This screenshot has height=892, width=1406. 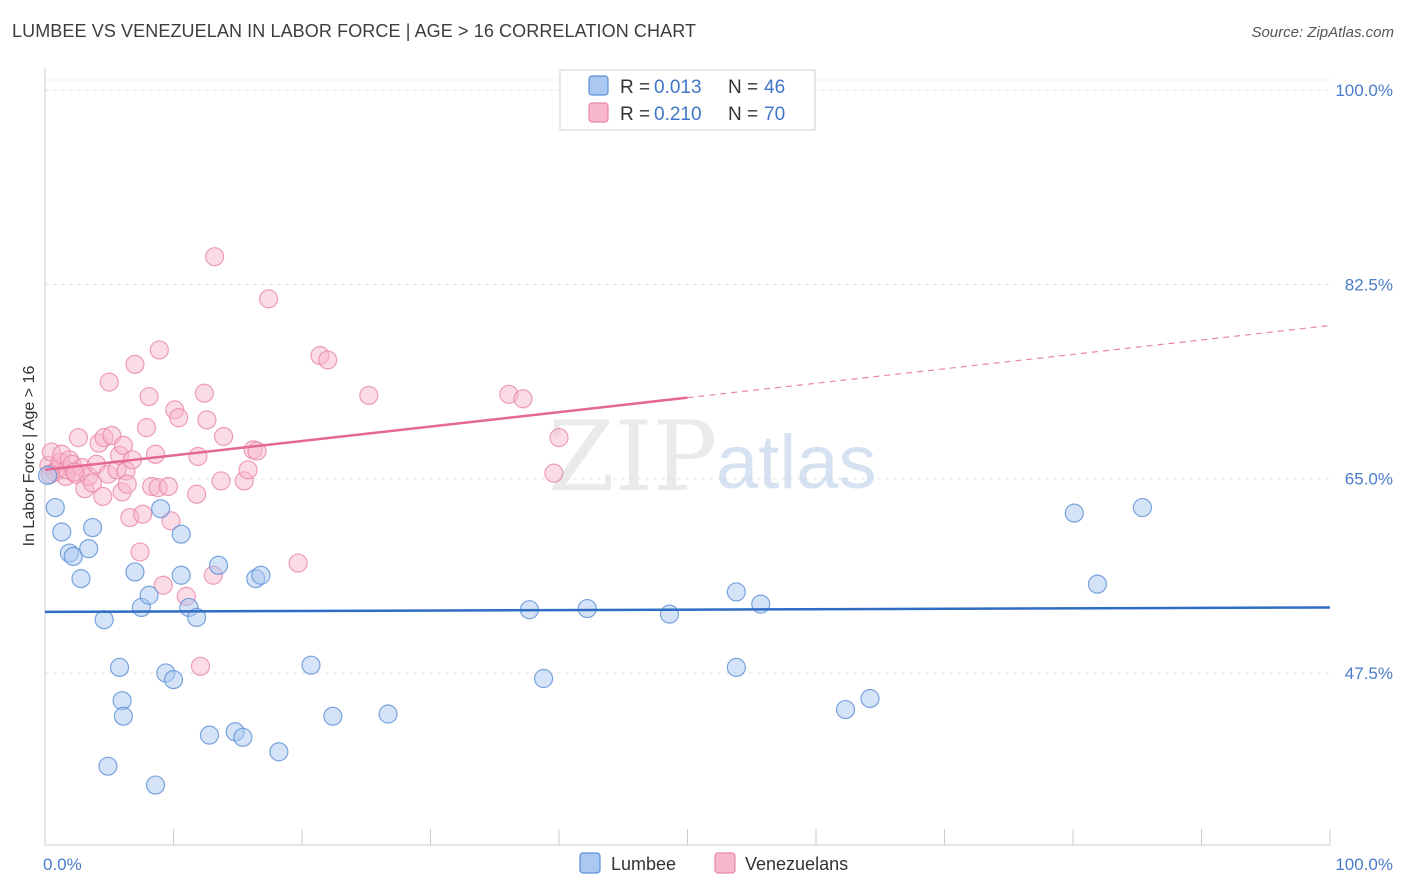 I want to click on x-tick-label-1: 100.0%, so click(x=1364, y=864).